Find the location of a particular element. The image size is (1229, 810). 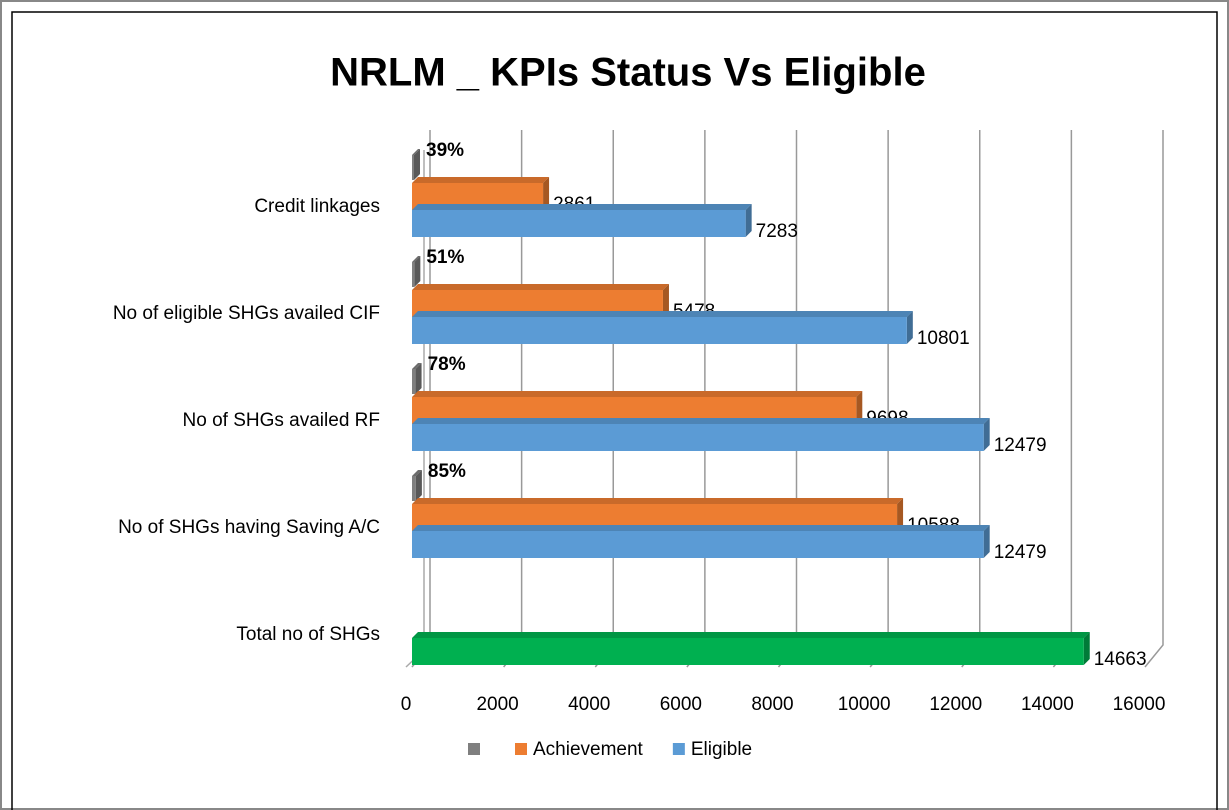

y-tick-label: No of eligible SHGs availed CIF is located at coordinates (246, 313).